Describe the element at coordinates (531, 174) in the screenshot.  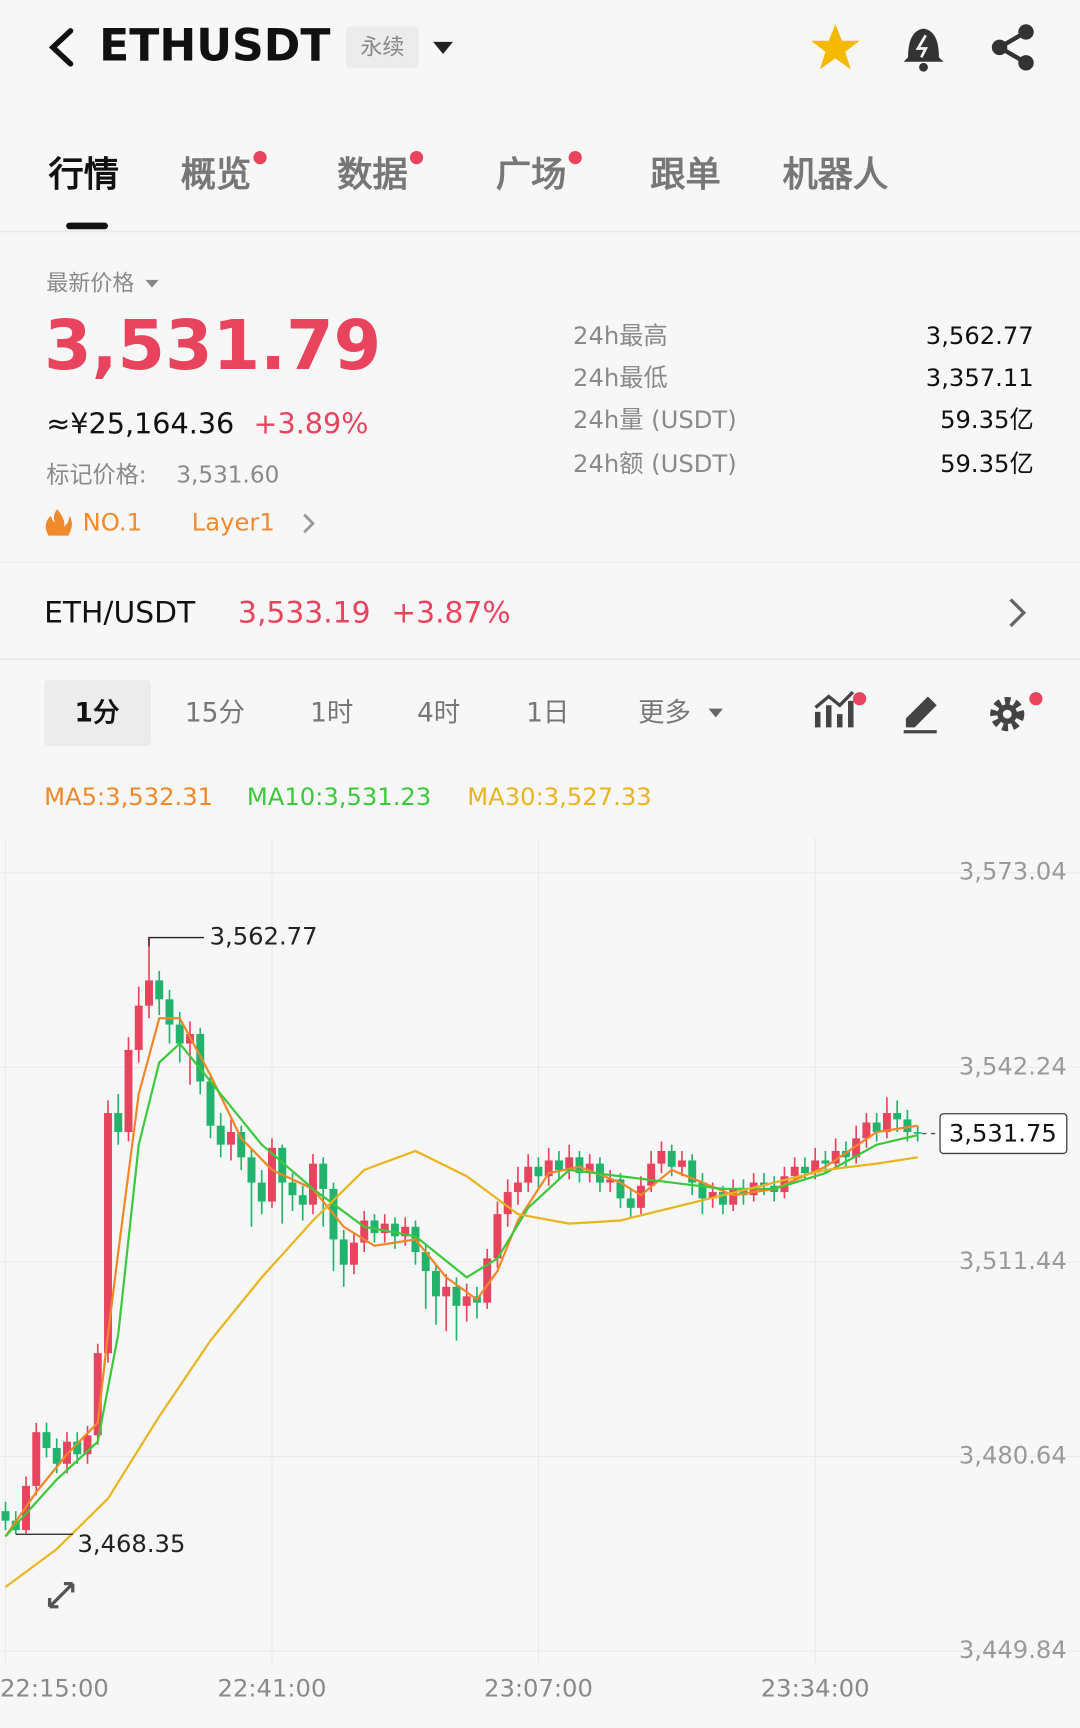
I see `tab: 广场` at that location.